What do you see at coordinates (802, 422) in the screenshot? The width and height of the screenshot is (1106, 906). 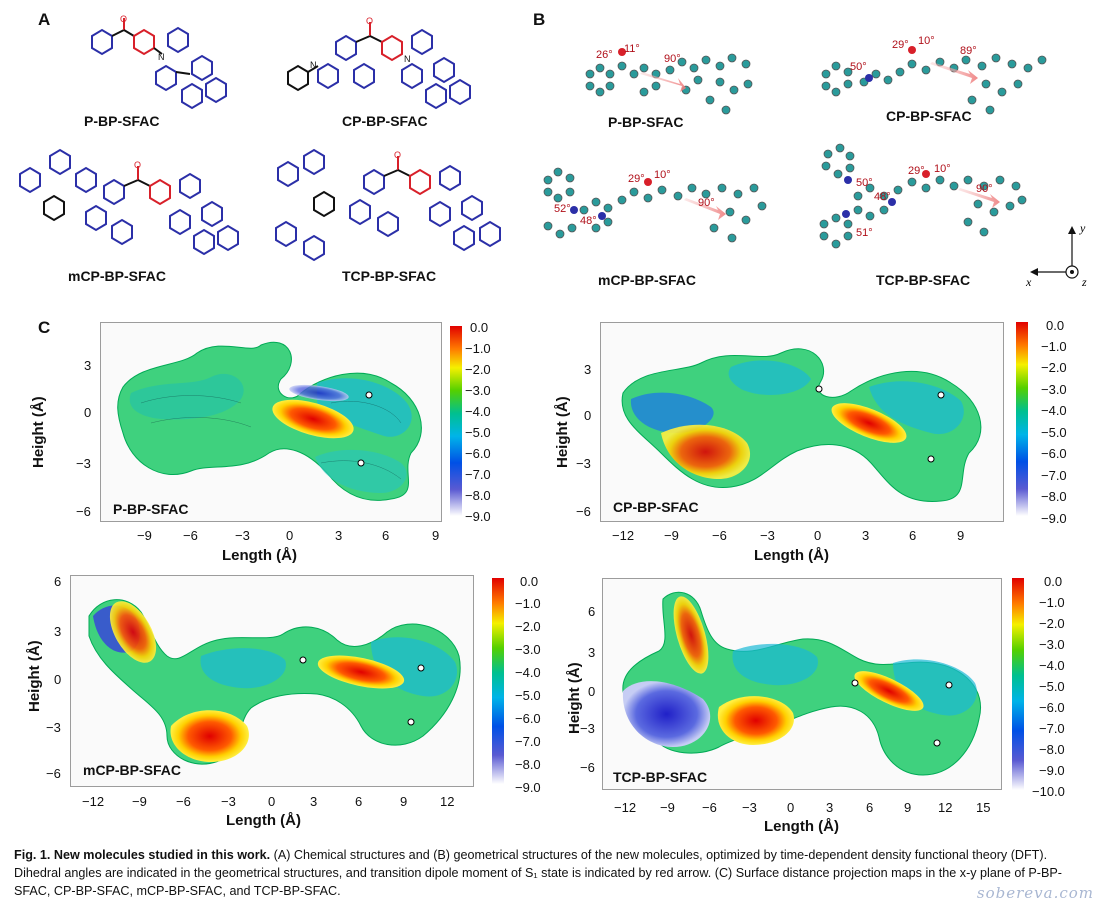 I see `map-cp-bp-sfac: CP-BP-SFAC` at bounding box center [802, 422].